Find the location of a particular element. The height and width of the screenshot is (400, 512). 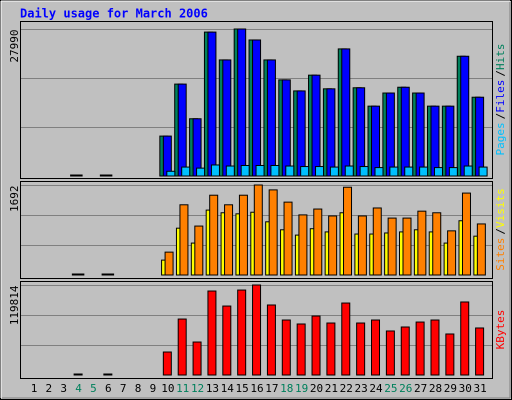

legend-entry: Files is located at coordinates (500, 96).